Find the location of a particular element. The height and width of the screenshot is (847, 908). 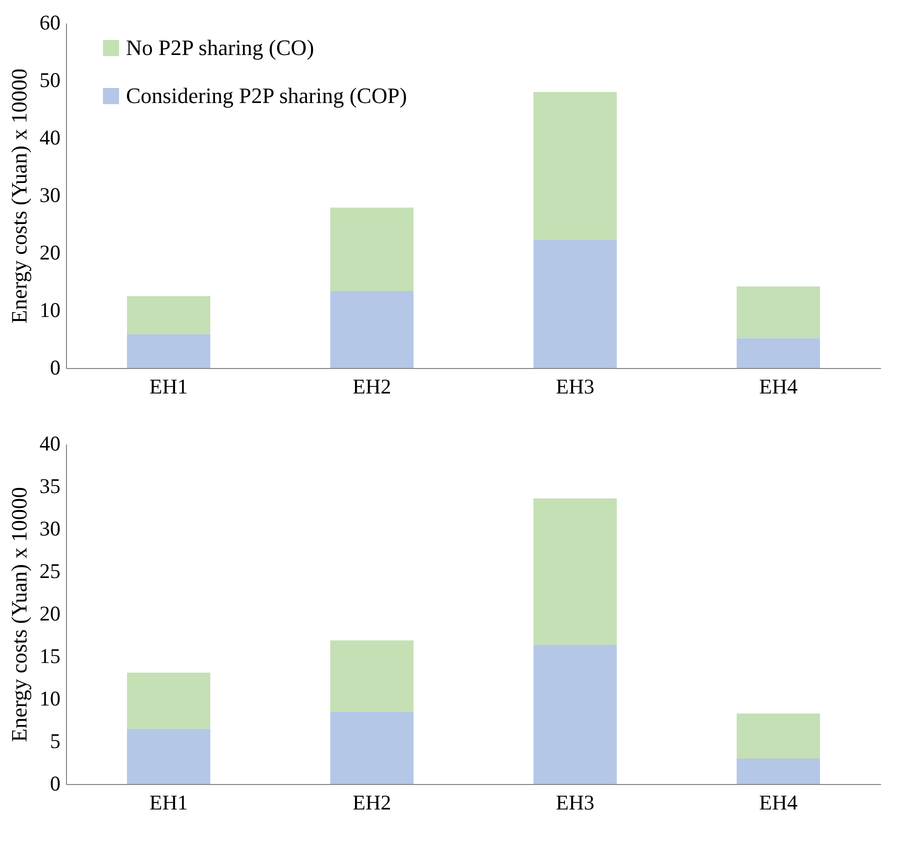

y-tick-label: 50 is located at coordinates (50, 80).